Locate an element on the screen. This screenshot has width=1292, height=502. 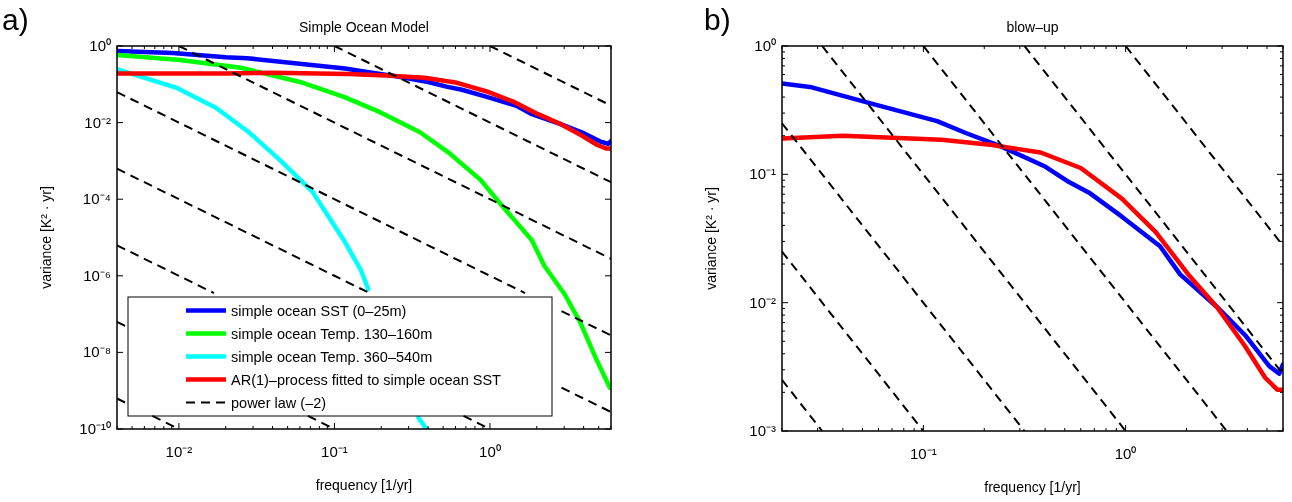
legend-label: simple ocean Temp. 360–540m is located at coordinates (332, 356).